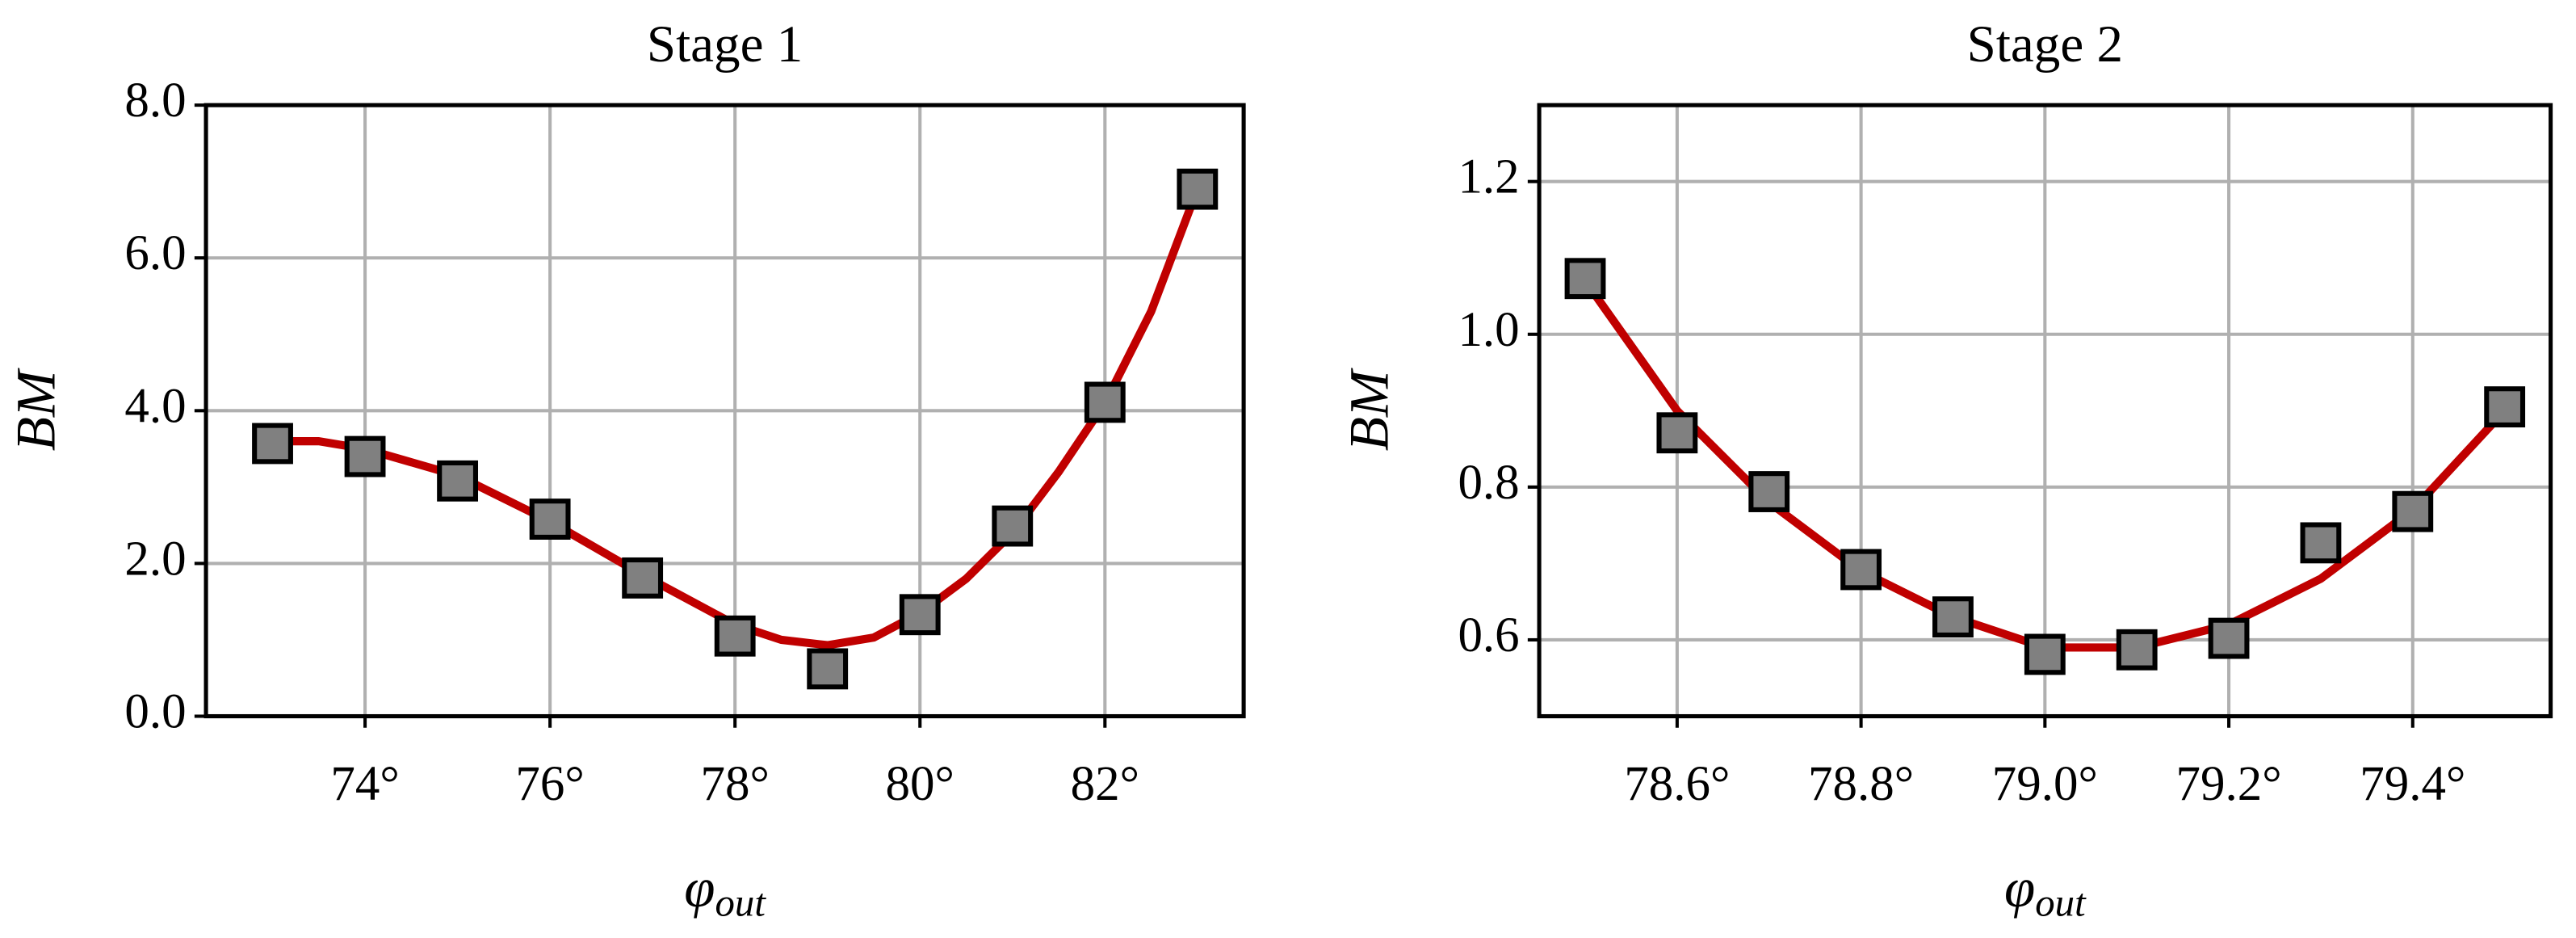 The width and height of the screenshot is (2576, 938). I want to click on x-tick-label: 78.8°, so click(1861, 784).